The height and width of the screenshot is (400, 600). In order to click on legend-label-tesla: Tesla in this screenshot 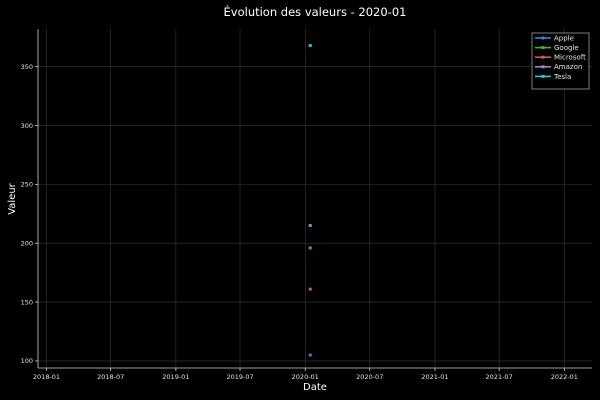, I will do `click(562, 77)`.